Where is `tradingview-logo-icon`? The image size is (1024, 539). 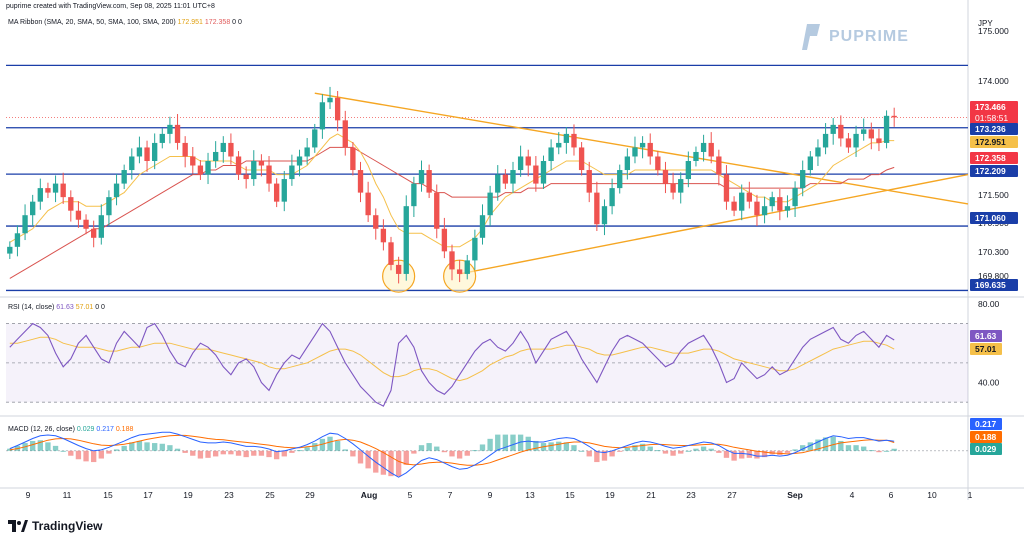 tradingview-logo-icon is located at coordinates (18, 526).